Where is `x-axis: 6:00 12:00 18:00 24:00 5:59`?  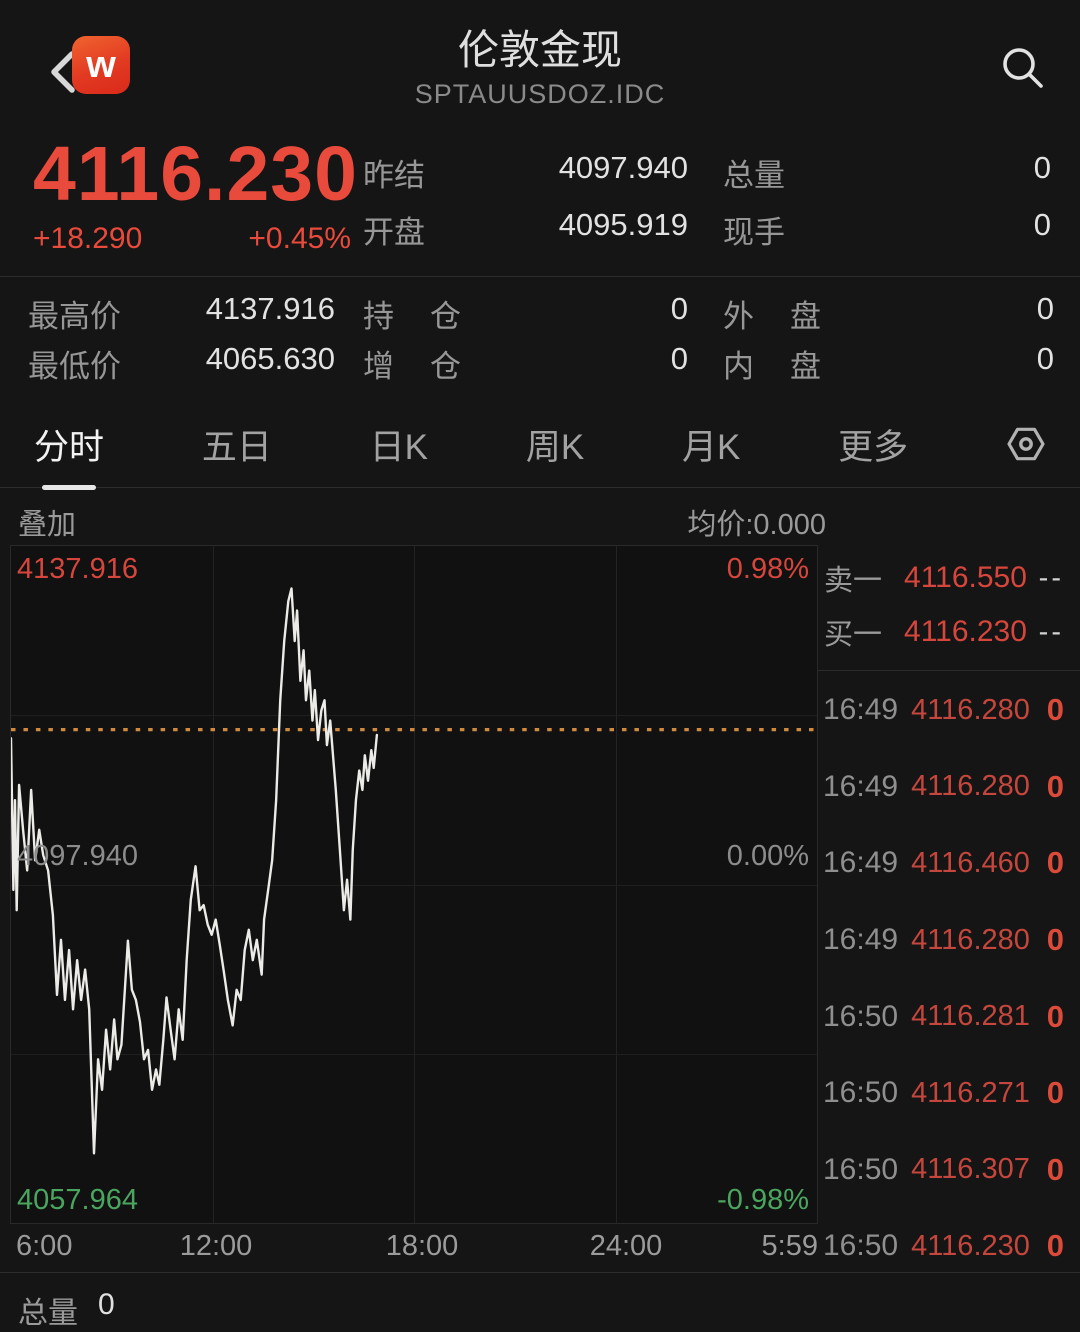
x-axis: 6:00 12:00 18:00 24:00 5:59 is located at coordinates (414, 1247).